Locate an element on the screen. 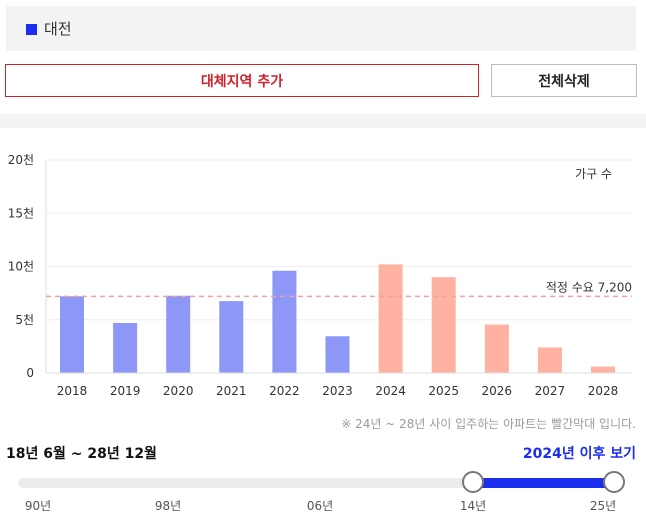  slider-tick-label: 98년 is located at coordinates (168, 506).